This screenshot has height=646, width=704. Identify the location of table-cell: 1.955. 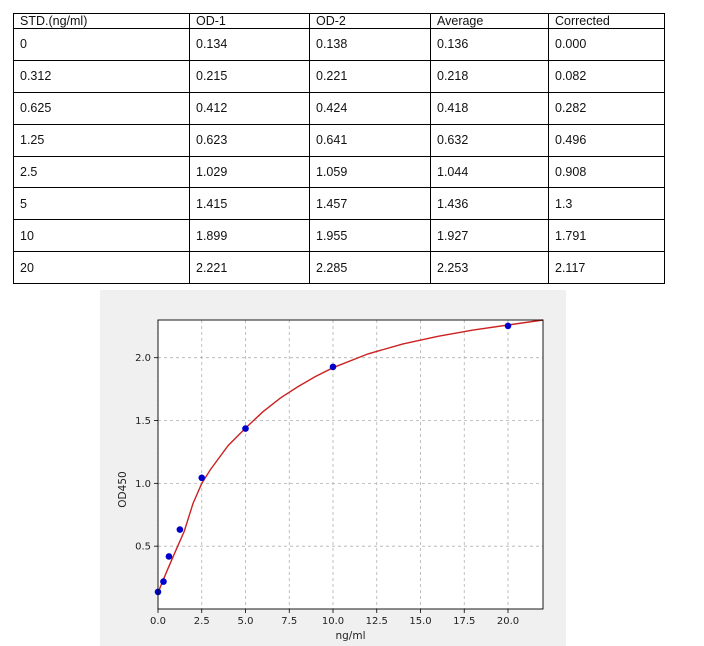
(370, 236).